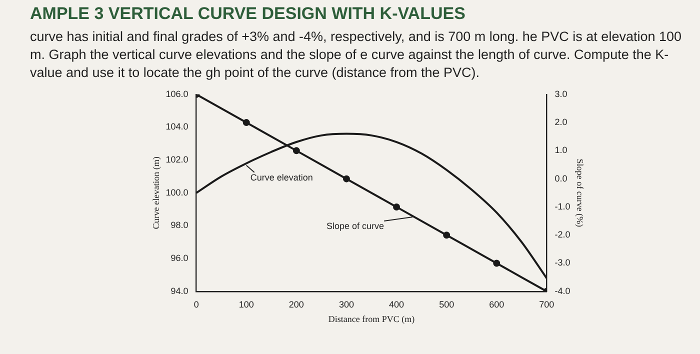 This screenshot has width=700, height=354. I want to click on y2-tick-label: 2.0, so click(561, 122).